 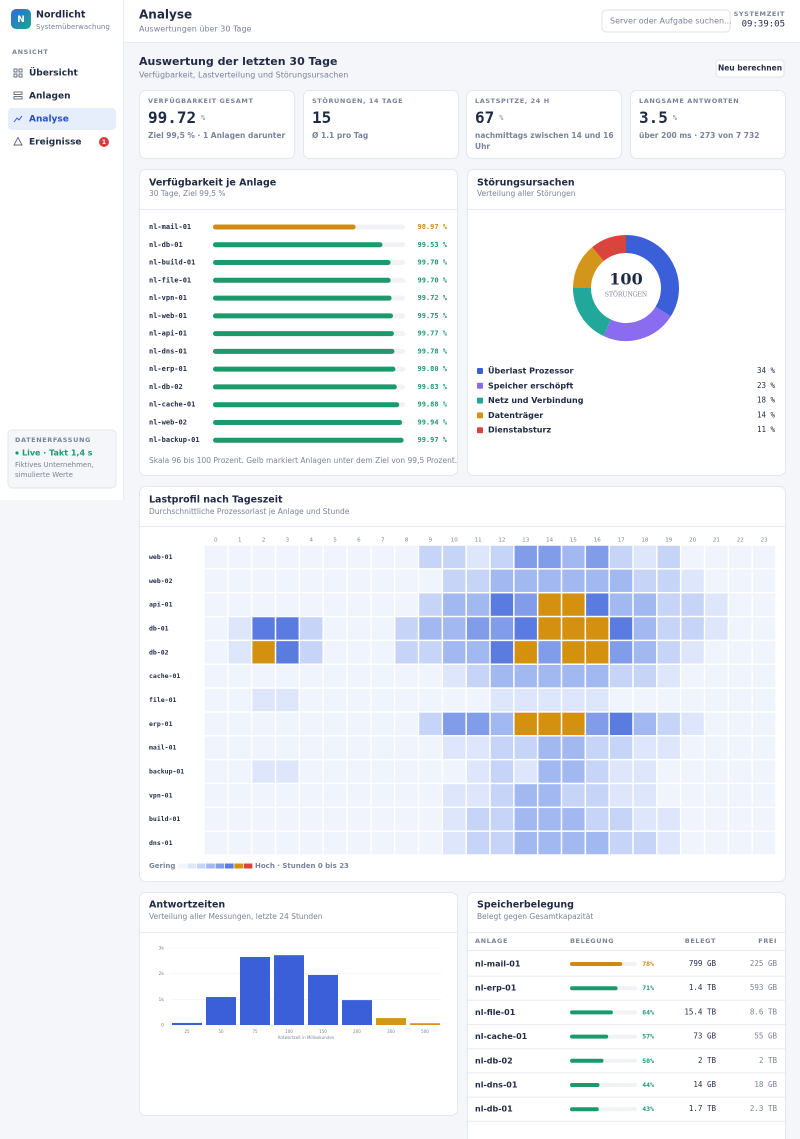 What do you see at coordinates (240, 541) in the screenshot?
I see `column-label: 1` at bounding box center [240, 541].